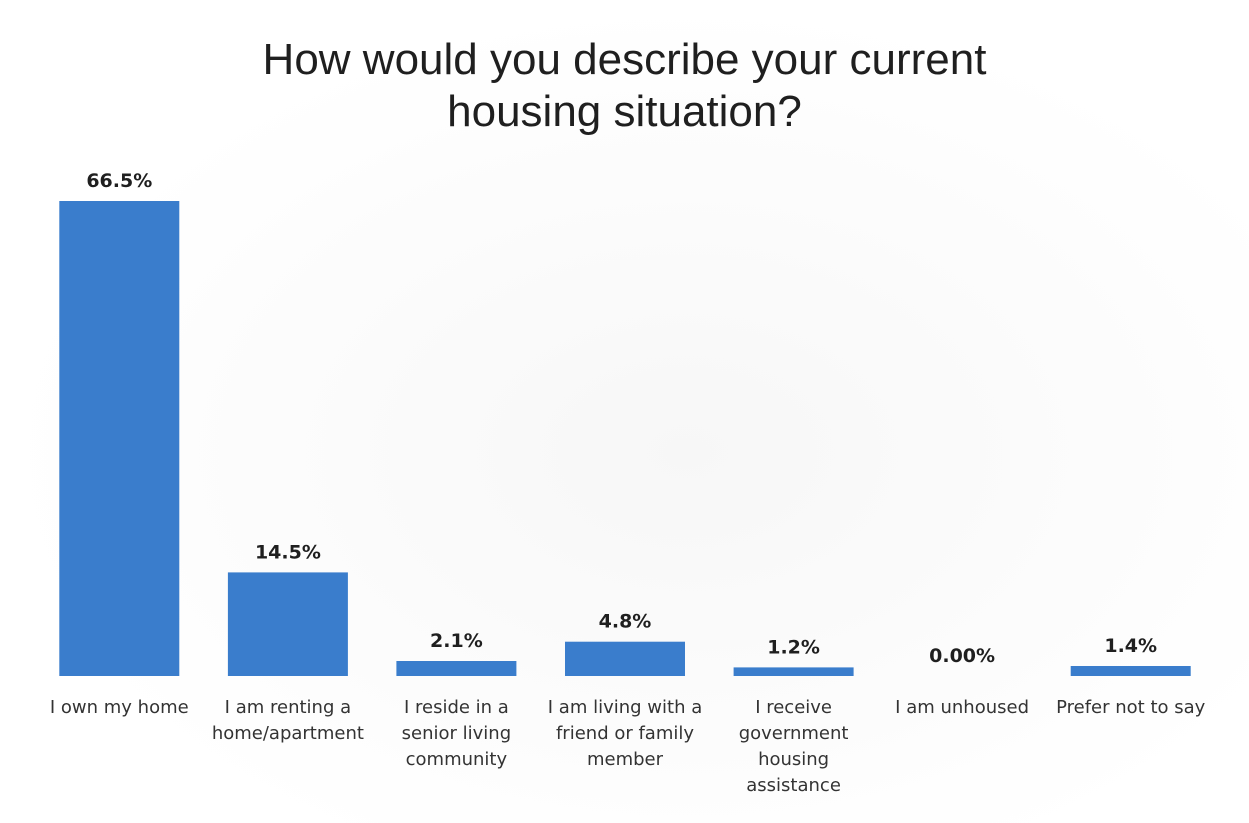  What do you see at coordinates (119, 707) in the screenshot?
I see `category-label-0-line-0: I own my home` at bounding box center [119, 707].